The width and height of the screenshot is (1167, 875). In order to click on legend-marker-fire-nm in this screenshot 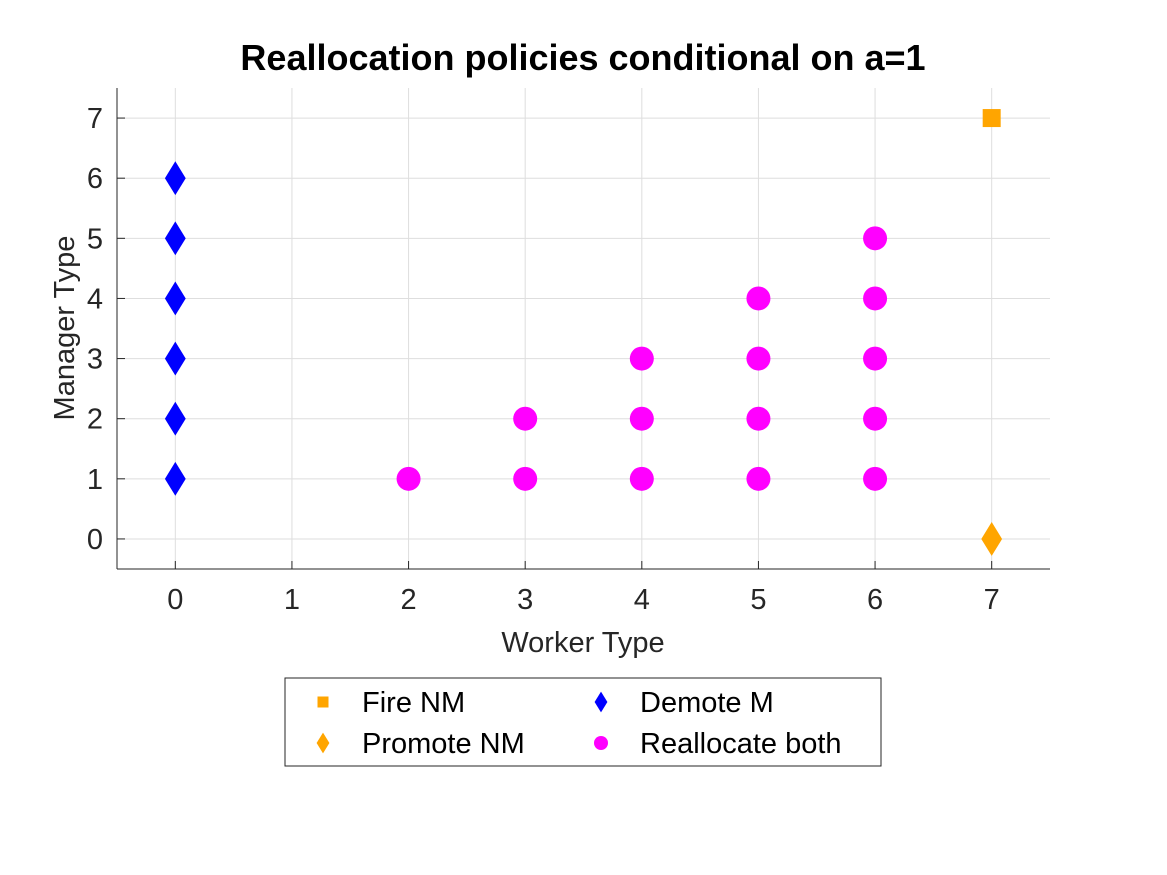, I will do `click(323, 702)`.